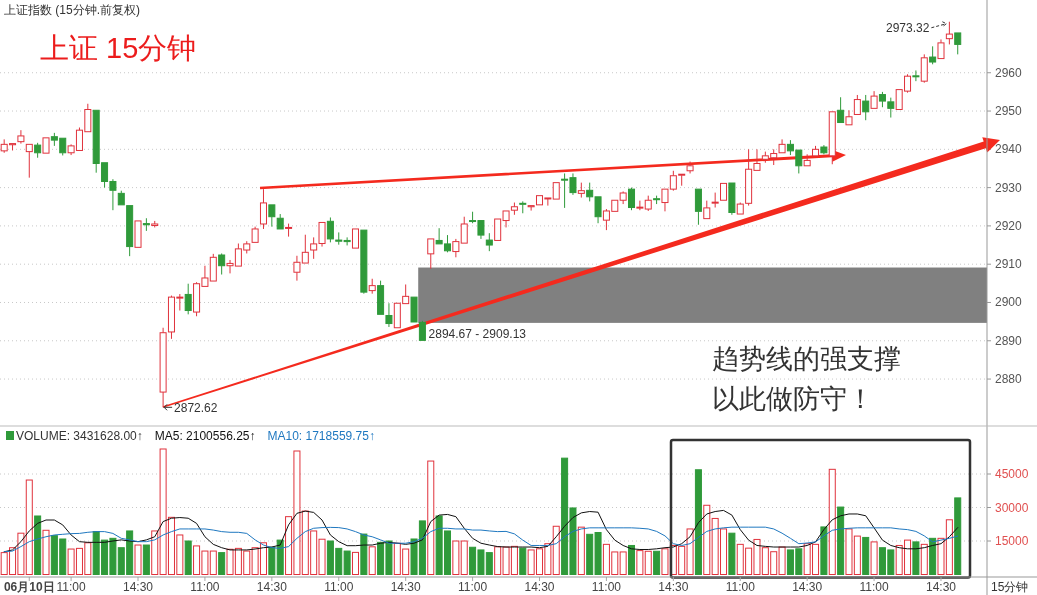 This screenshot has height=595, width=1037. Describe the element at coordinates (1009, 225) in the screenshot. I see `y-tick-label: 2920` at that location.